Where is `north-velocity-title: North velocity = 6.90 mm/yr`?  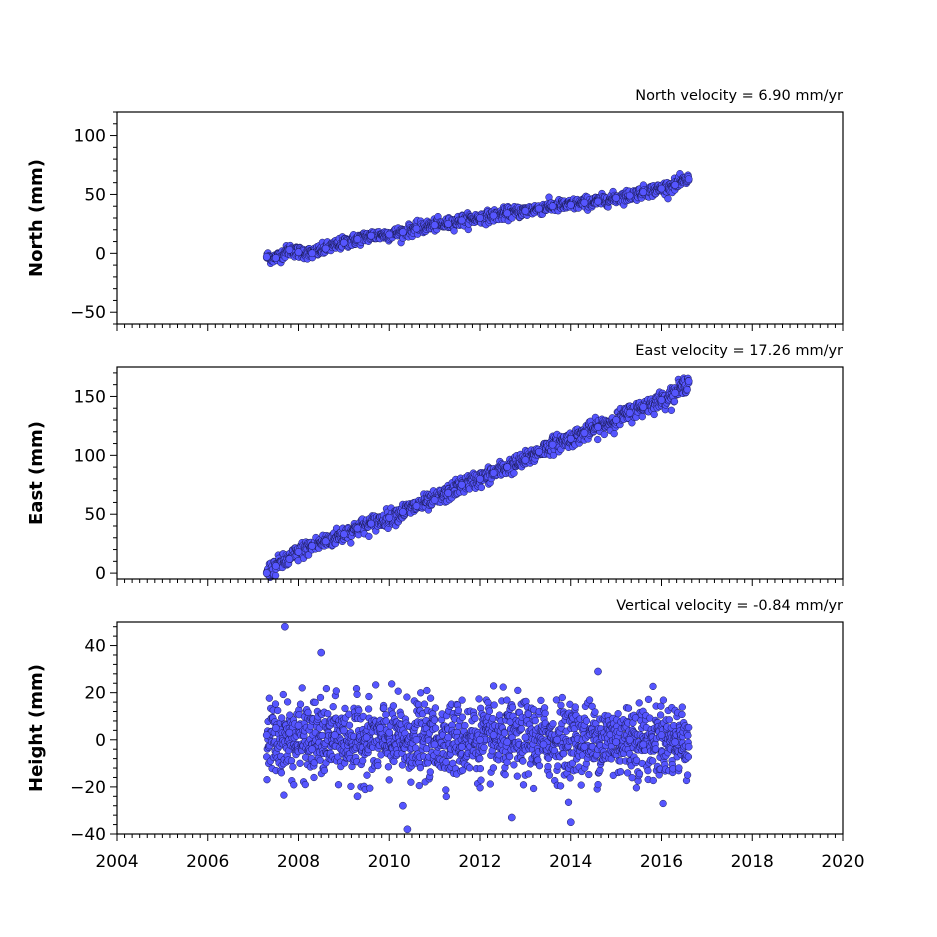
north-velocity-title: North velocity = 6.90 mm/yr is located at coordinates (739, 96).